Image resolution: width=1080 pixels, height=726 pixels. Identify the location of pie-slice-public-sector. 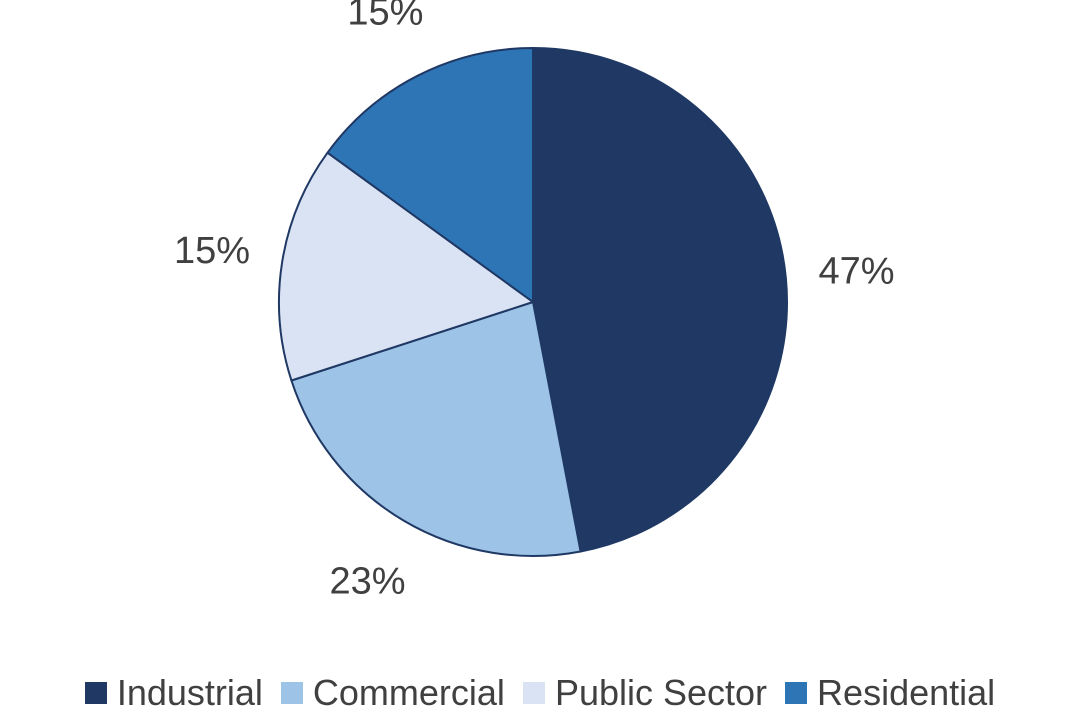
(406, 266).